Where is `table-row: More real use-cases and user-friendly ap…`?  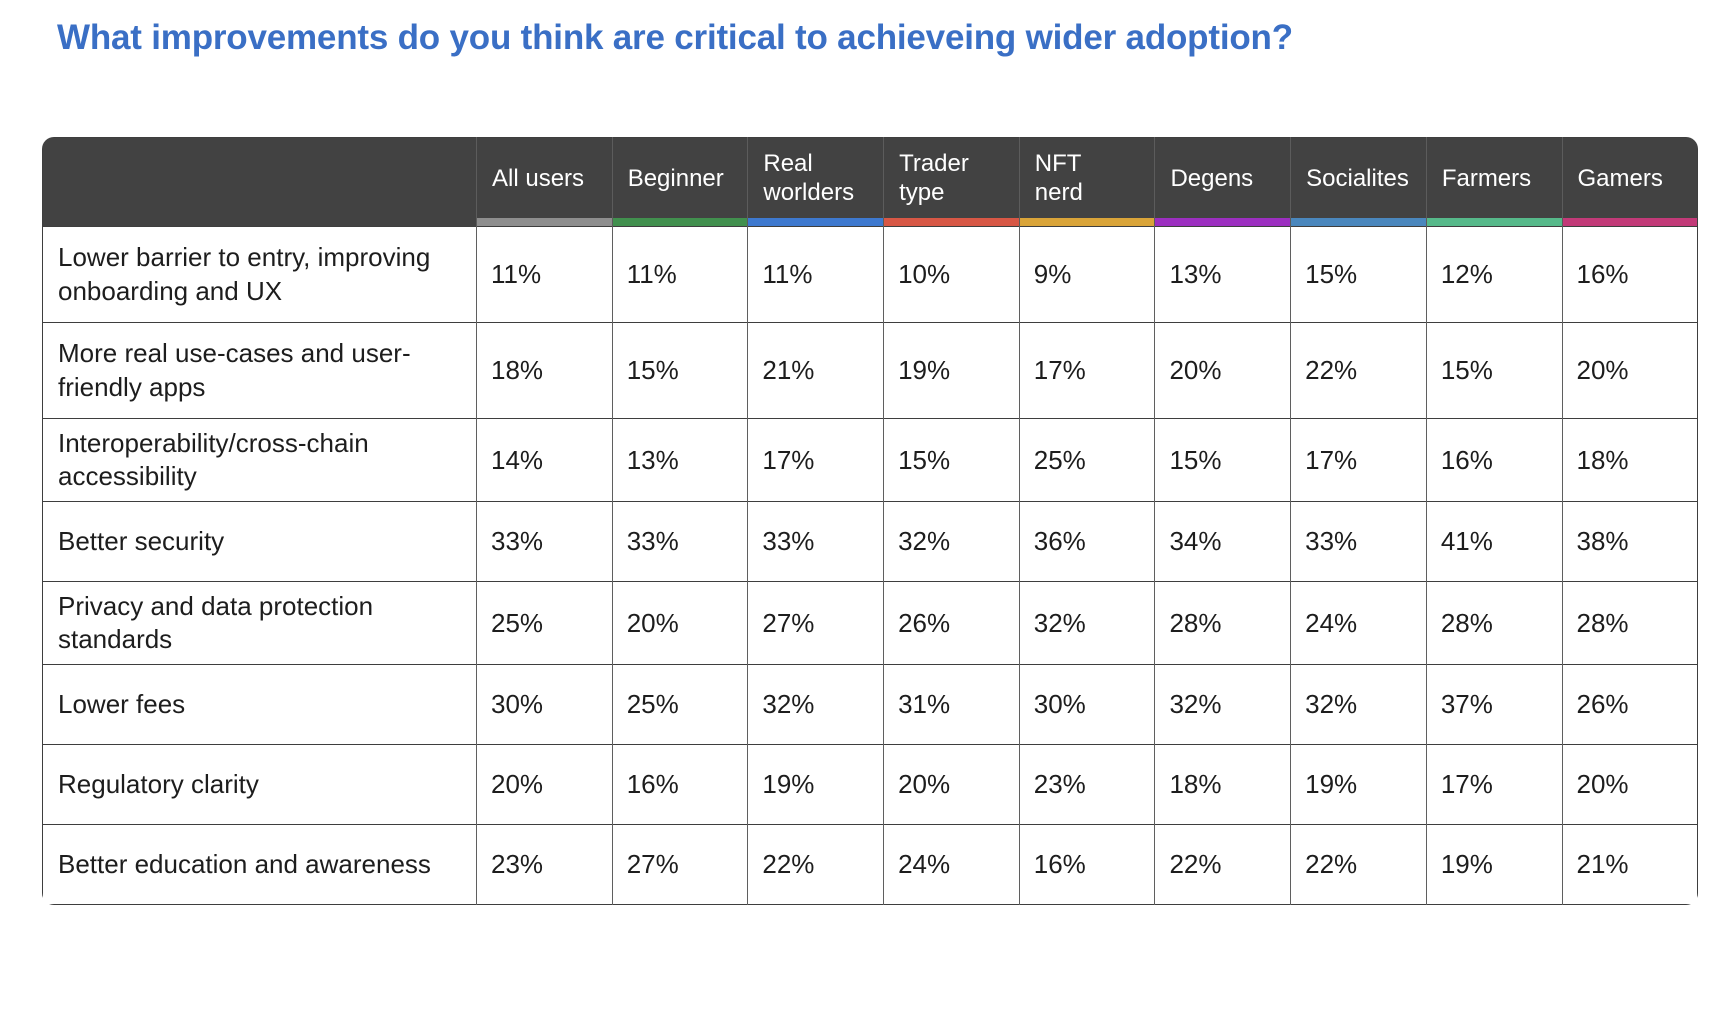 table-row: More real use-cases and user-friendly ap… is located at coordinates (870, 370).